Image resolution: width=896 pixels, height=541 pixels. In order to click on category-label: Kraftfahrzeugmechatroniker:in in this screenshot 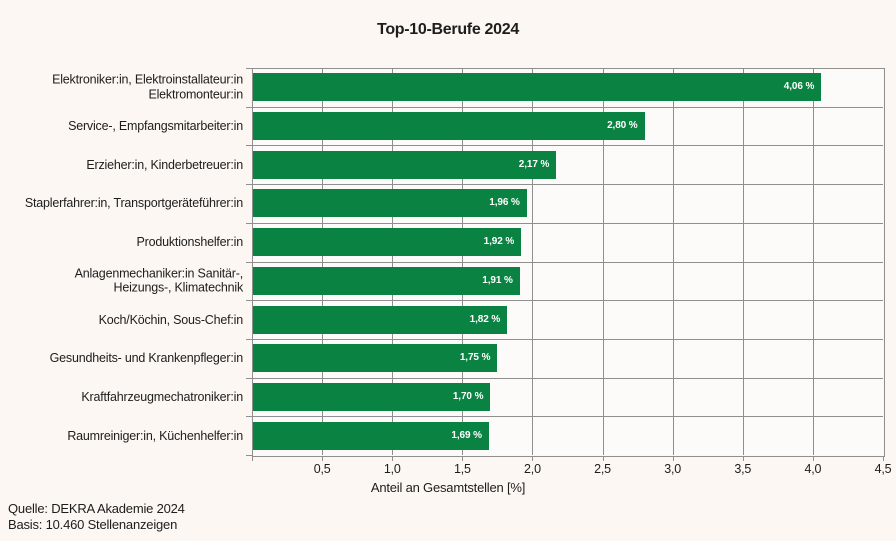, I will do `click(162, 396)`.